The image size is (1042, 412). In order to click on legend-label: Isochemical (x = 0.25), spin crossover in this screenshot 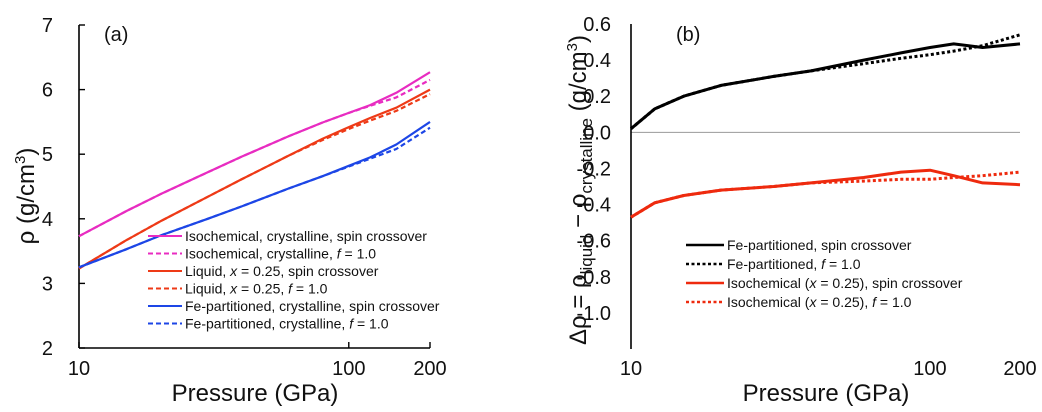, I will do `click(845, 283)`.